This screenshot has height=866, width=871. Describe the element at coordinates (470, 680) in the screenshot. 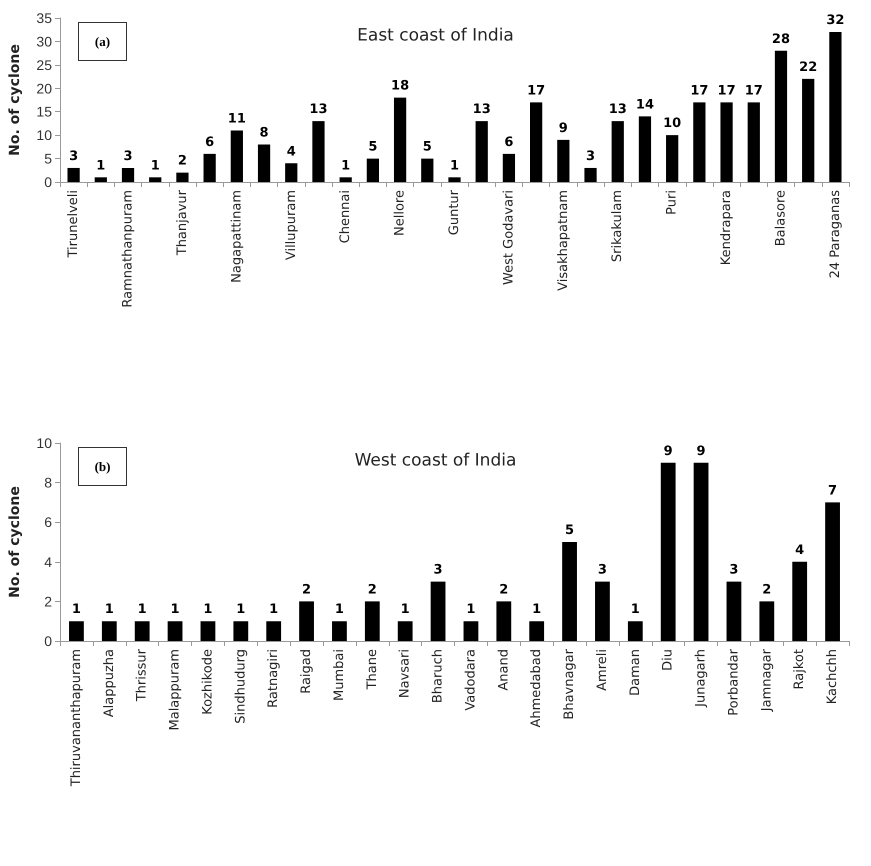

I see `x-tick-label: Vadodara` at that location.